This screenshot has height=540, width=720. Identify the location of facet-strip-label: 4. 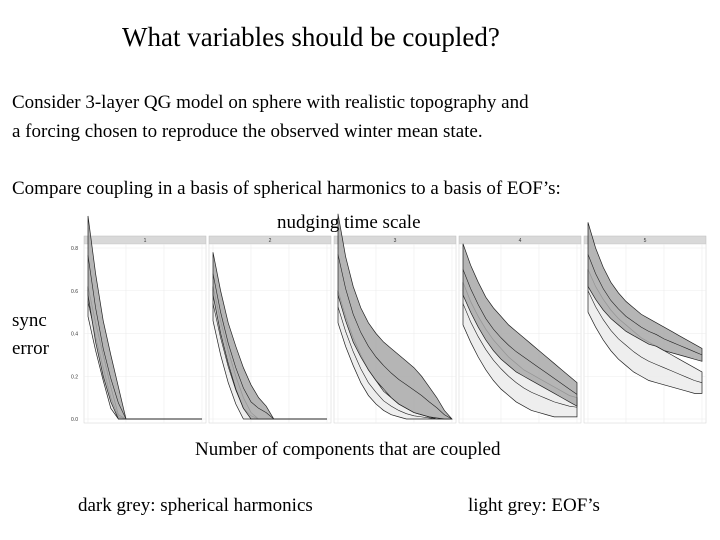
(520, 241).